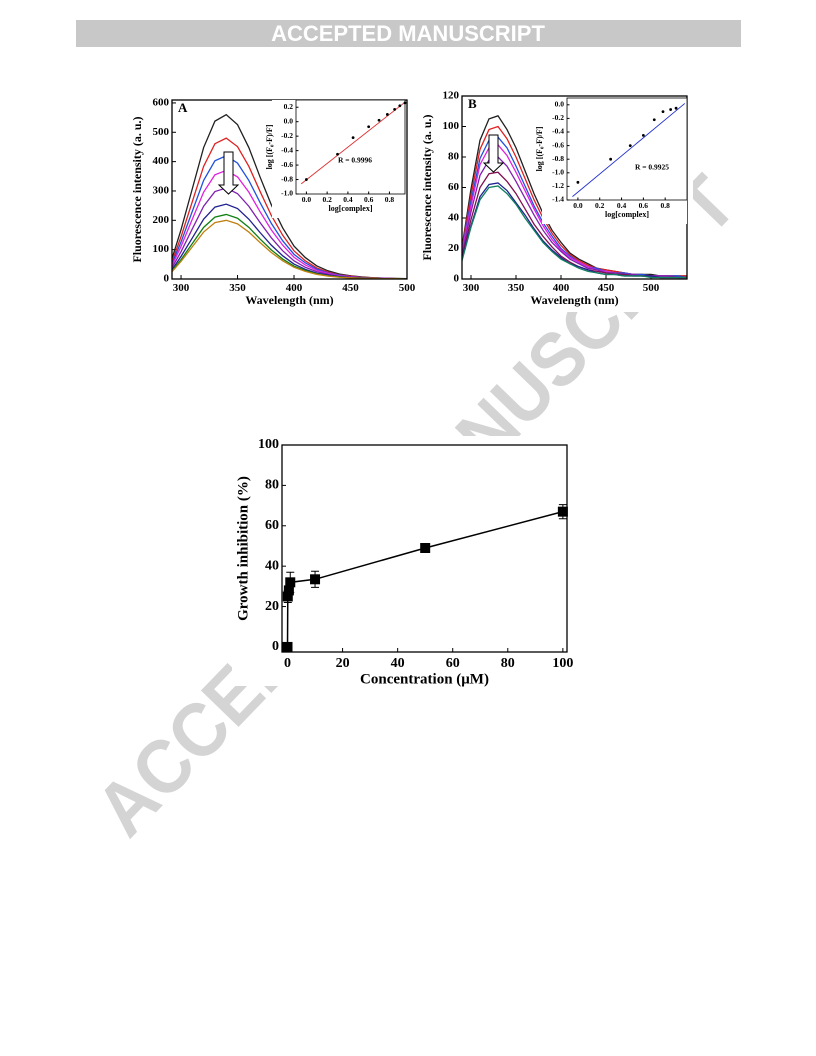 The height and width of the screenshot is (1056, 816). Describe the element at coordinates (558, 185) in the screenshot. I see `y-tick-label: -1.2` at that location.